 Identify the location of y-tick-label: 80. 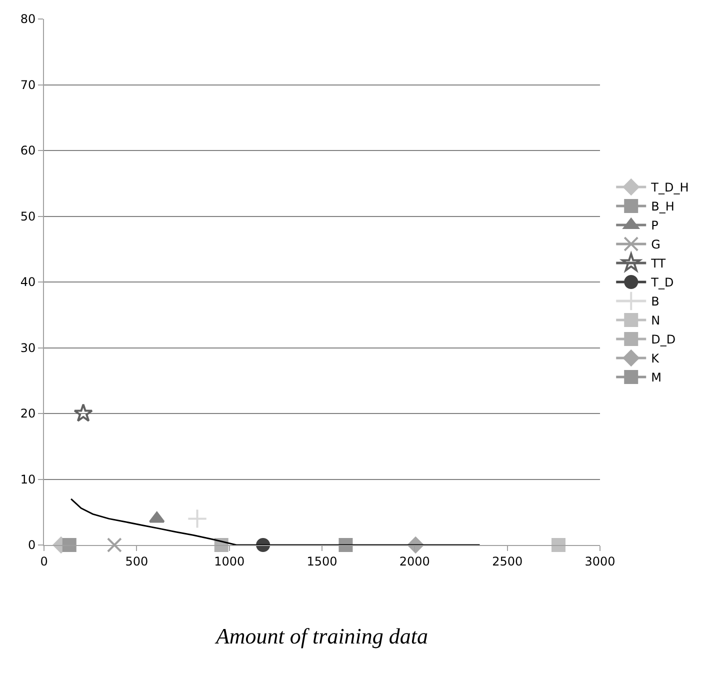
(28, 19).